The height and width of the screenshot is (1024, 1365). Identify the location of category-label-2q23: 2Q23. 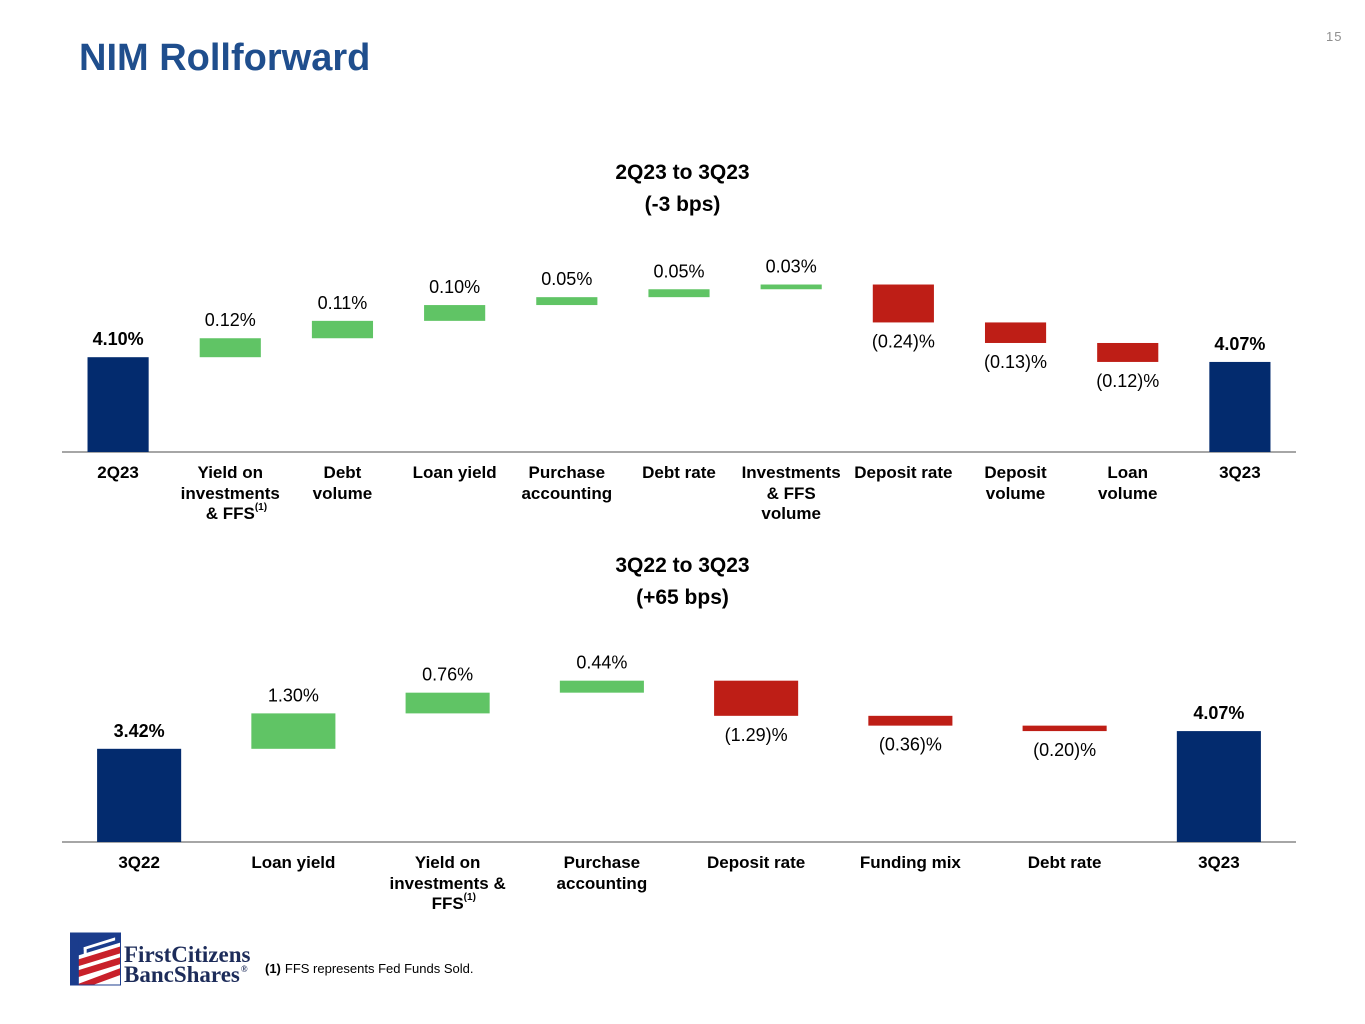
(118, 473).